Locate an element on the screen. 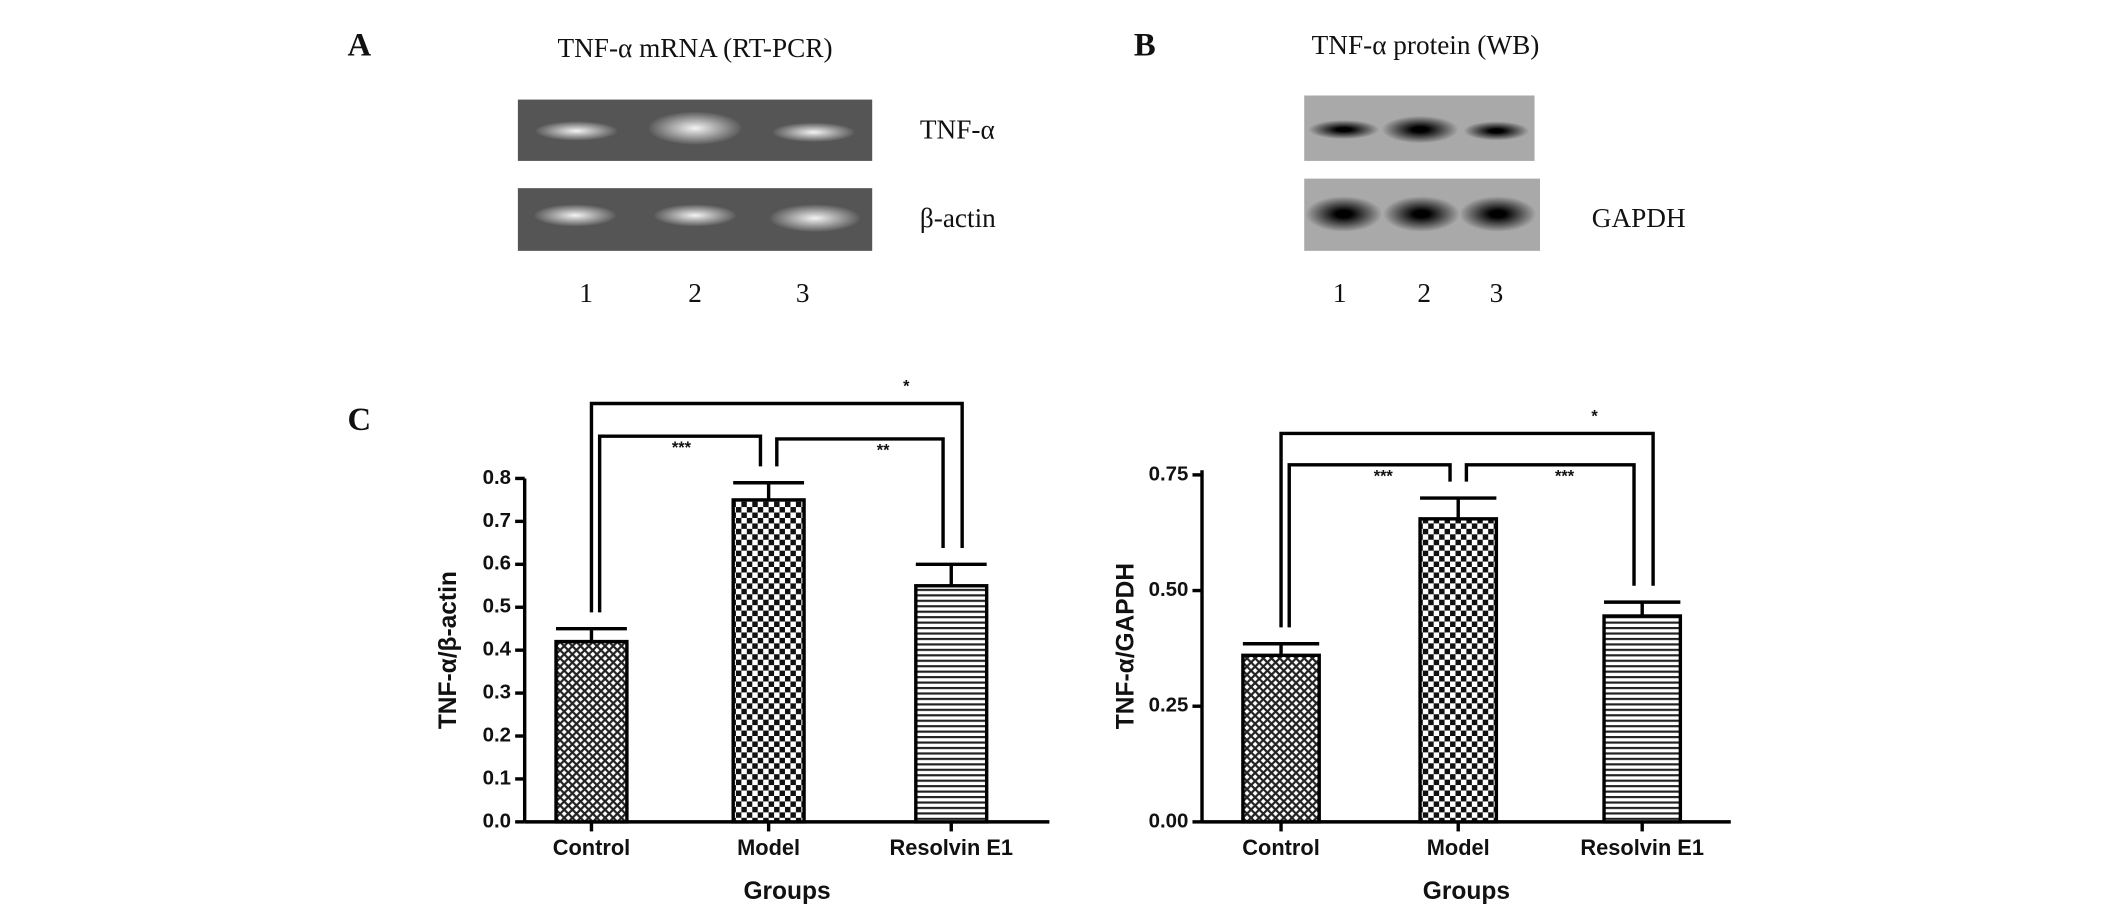 The width and height of the screenshot is (2126, 916). panel-title: TNF-α protein (WB) is located at coordinates (1426, 45).